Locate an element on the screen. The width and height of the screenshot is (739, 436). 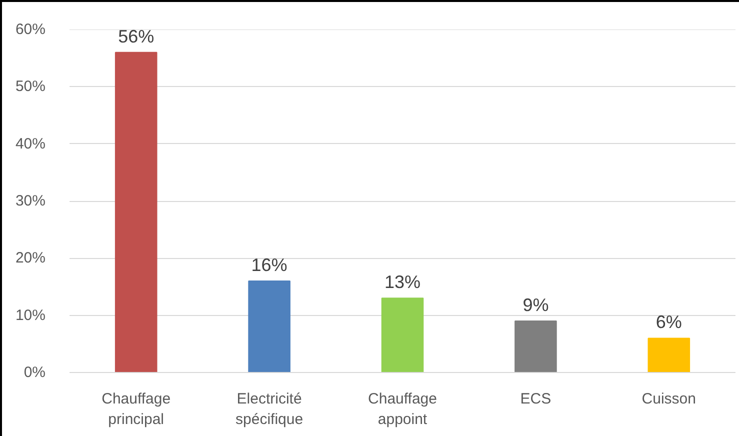
y-tick-label: 50% is located at coordinates (30, 87).